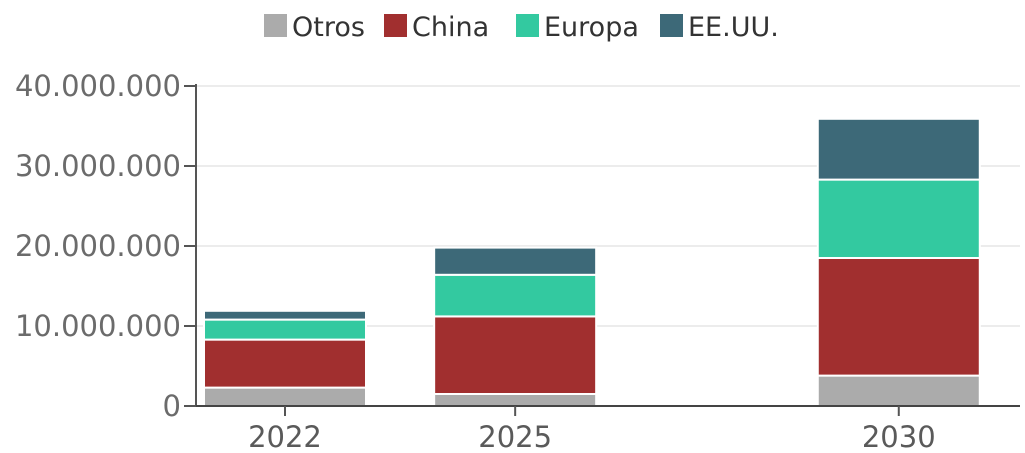 The image size is (1025, 453). Describe the element at coordinates (284, 363) in the screenshot. I see `bar-china-2022` at that location.